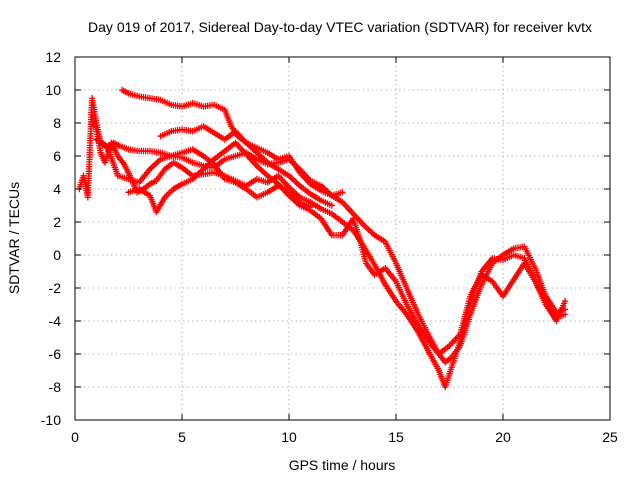 The image size is (640, 480). I want to click on y-tick-label: 12, so click(53, 57).